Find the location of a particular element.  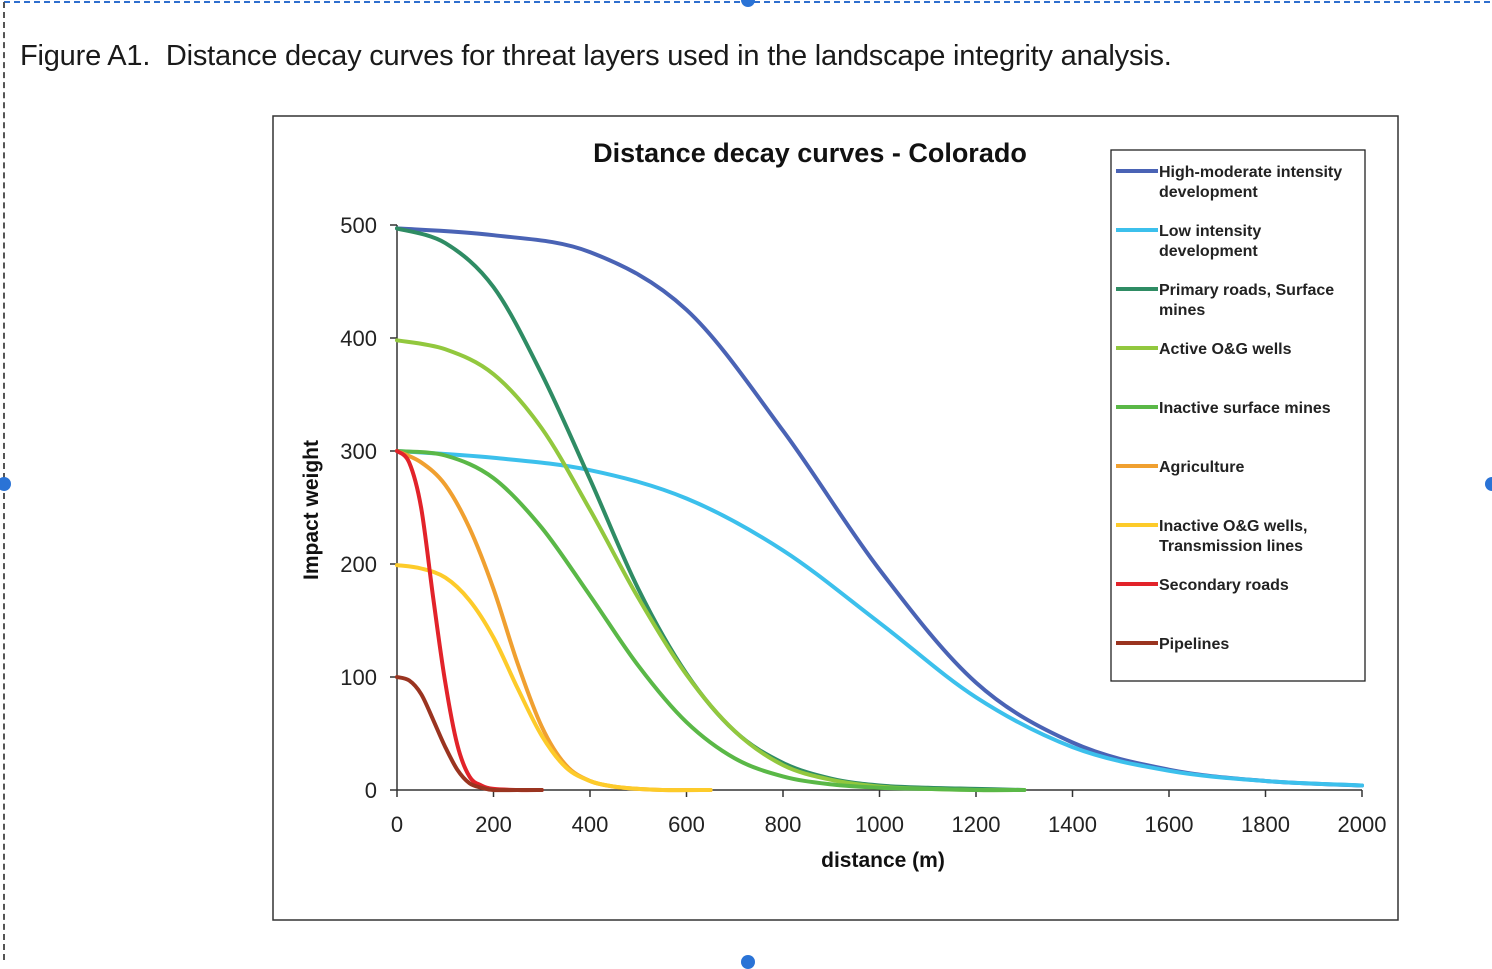

legend-box is located at coordinates (1238, 415).